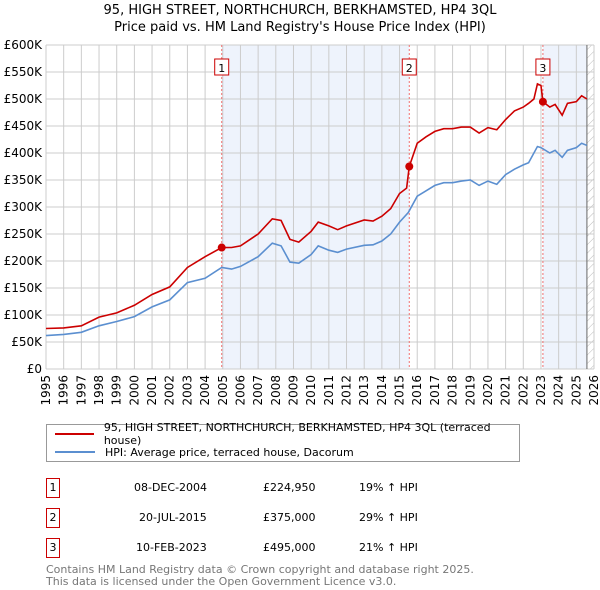 This screenshot has height=590, width=600. Describe the element at coordinates (289, 547) in the screenshot. I see `sale-price: £495,000` at that location.